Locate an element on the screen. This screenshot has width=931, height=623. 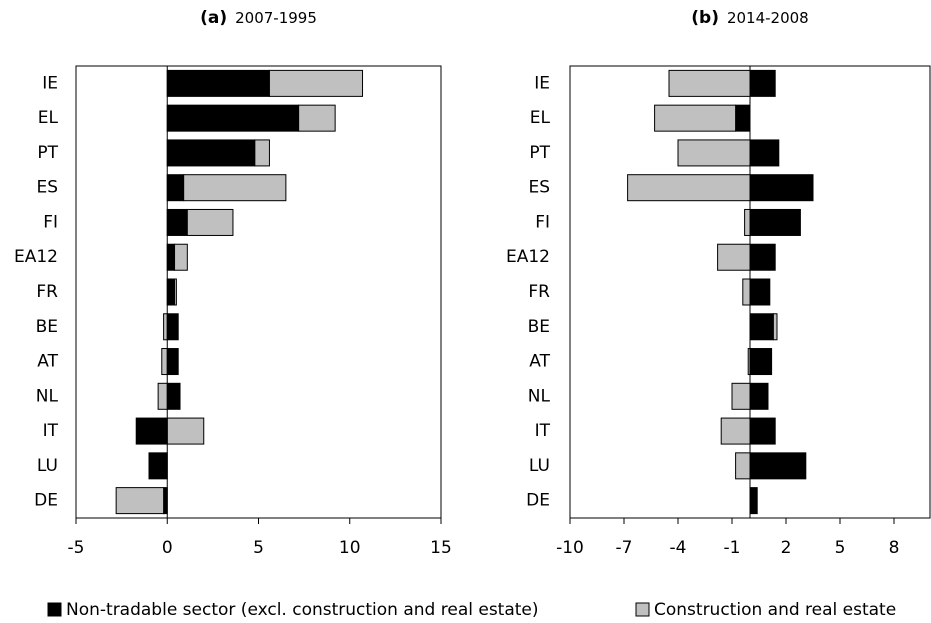
chart-title: (a) 2007-1995 is located at coordinates (258, 18).